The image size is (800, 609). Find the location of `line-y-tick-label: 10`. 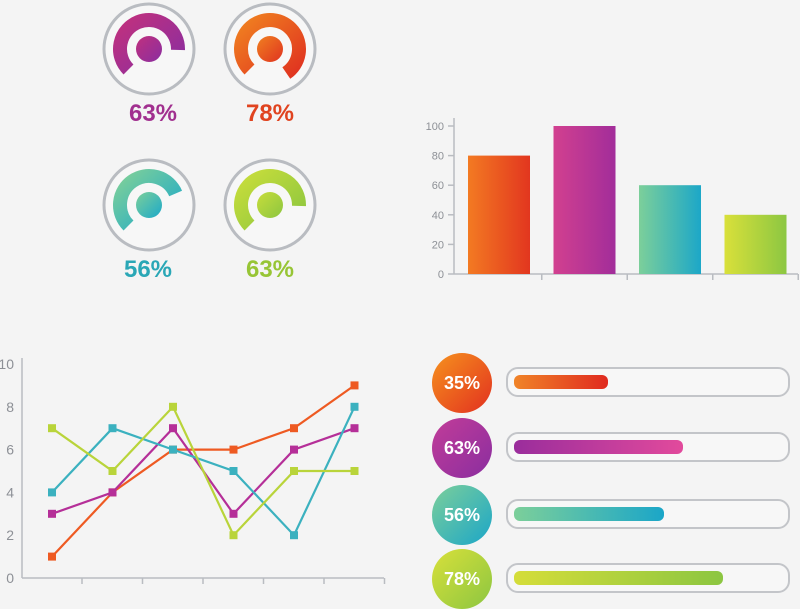

line-y-tick-label: 10 is located at coordinates (7, 364).